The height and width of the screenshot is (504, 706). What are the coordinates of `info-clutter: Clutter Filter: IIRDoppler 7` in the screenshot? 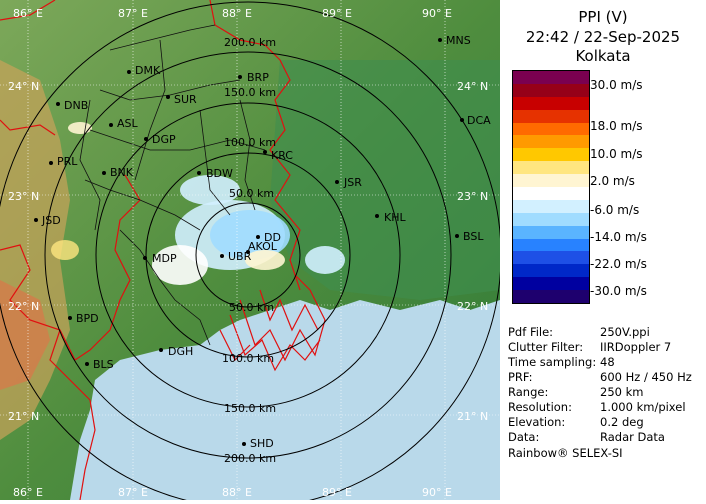 It's located at (589, 347).